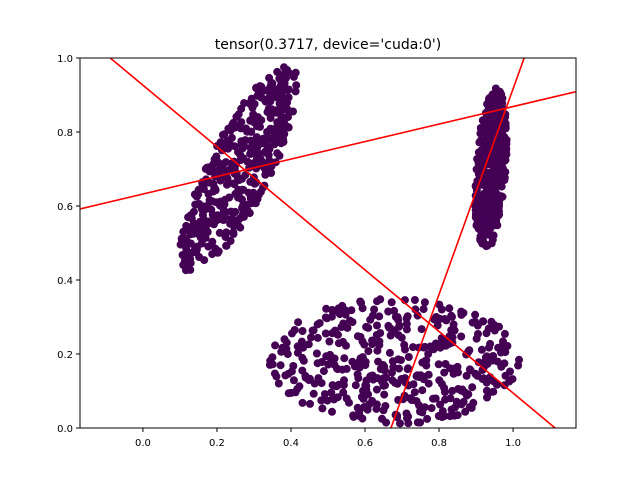  I want to click on x-tick-label: 0.2, so click(217, 443).